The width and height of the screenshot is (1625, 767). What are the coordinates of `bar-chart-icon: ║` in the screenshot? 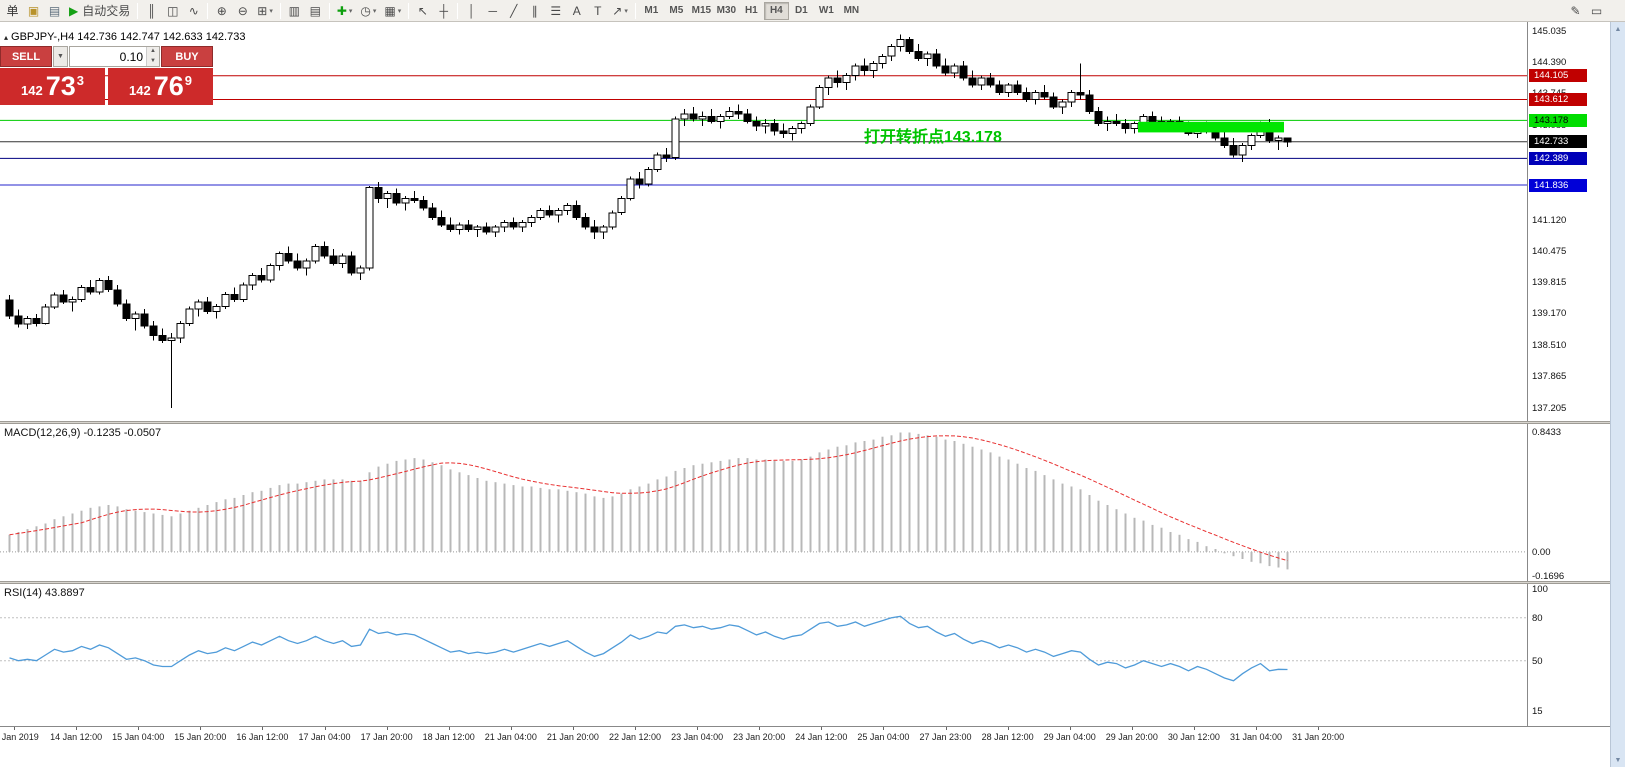 It's located at (151, 10).